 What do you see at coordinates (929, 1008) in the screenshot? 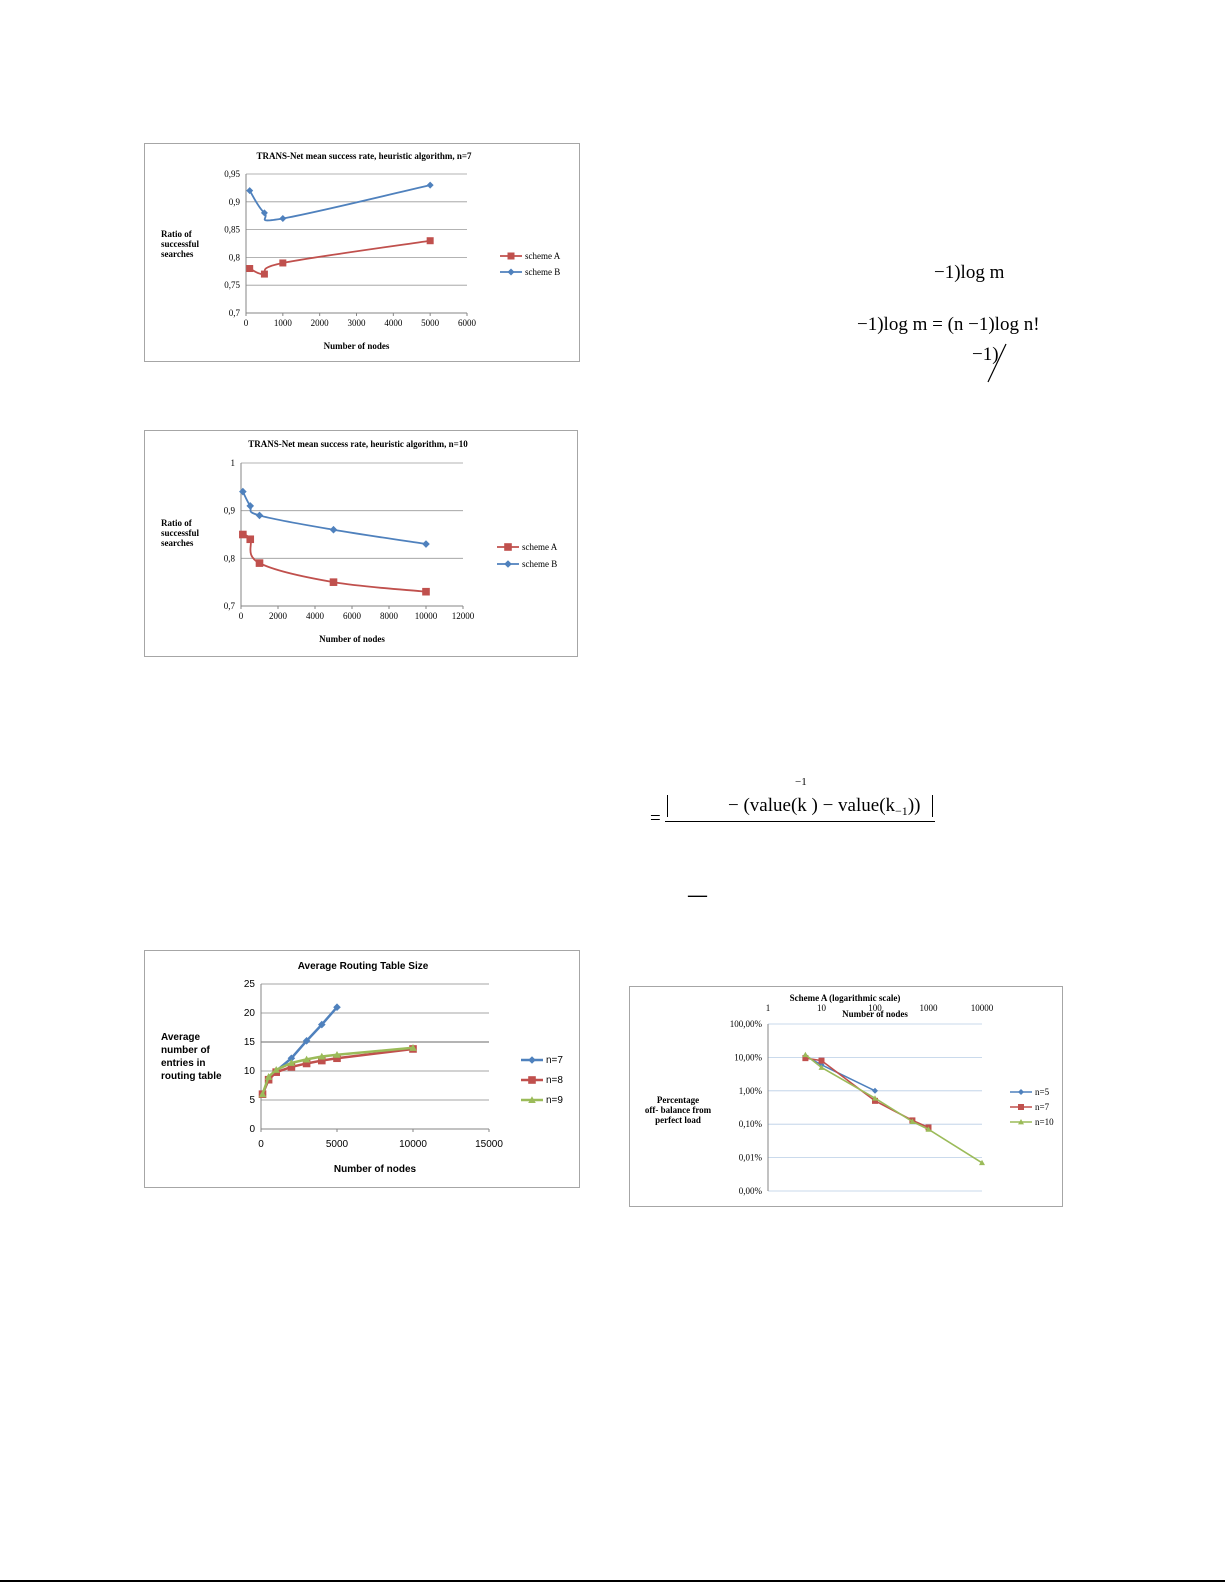
I see `chart4-xtick-label: 1000` at bounding box center [929, 1008].